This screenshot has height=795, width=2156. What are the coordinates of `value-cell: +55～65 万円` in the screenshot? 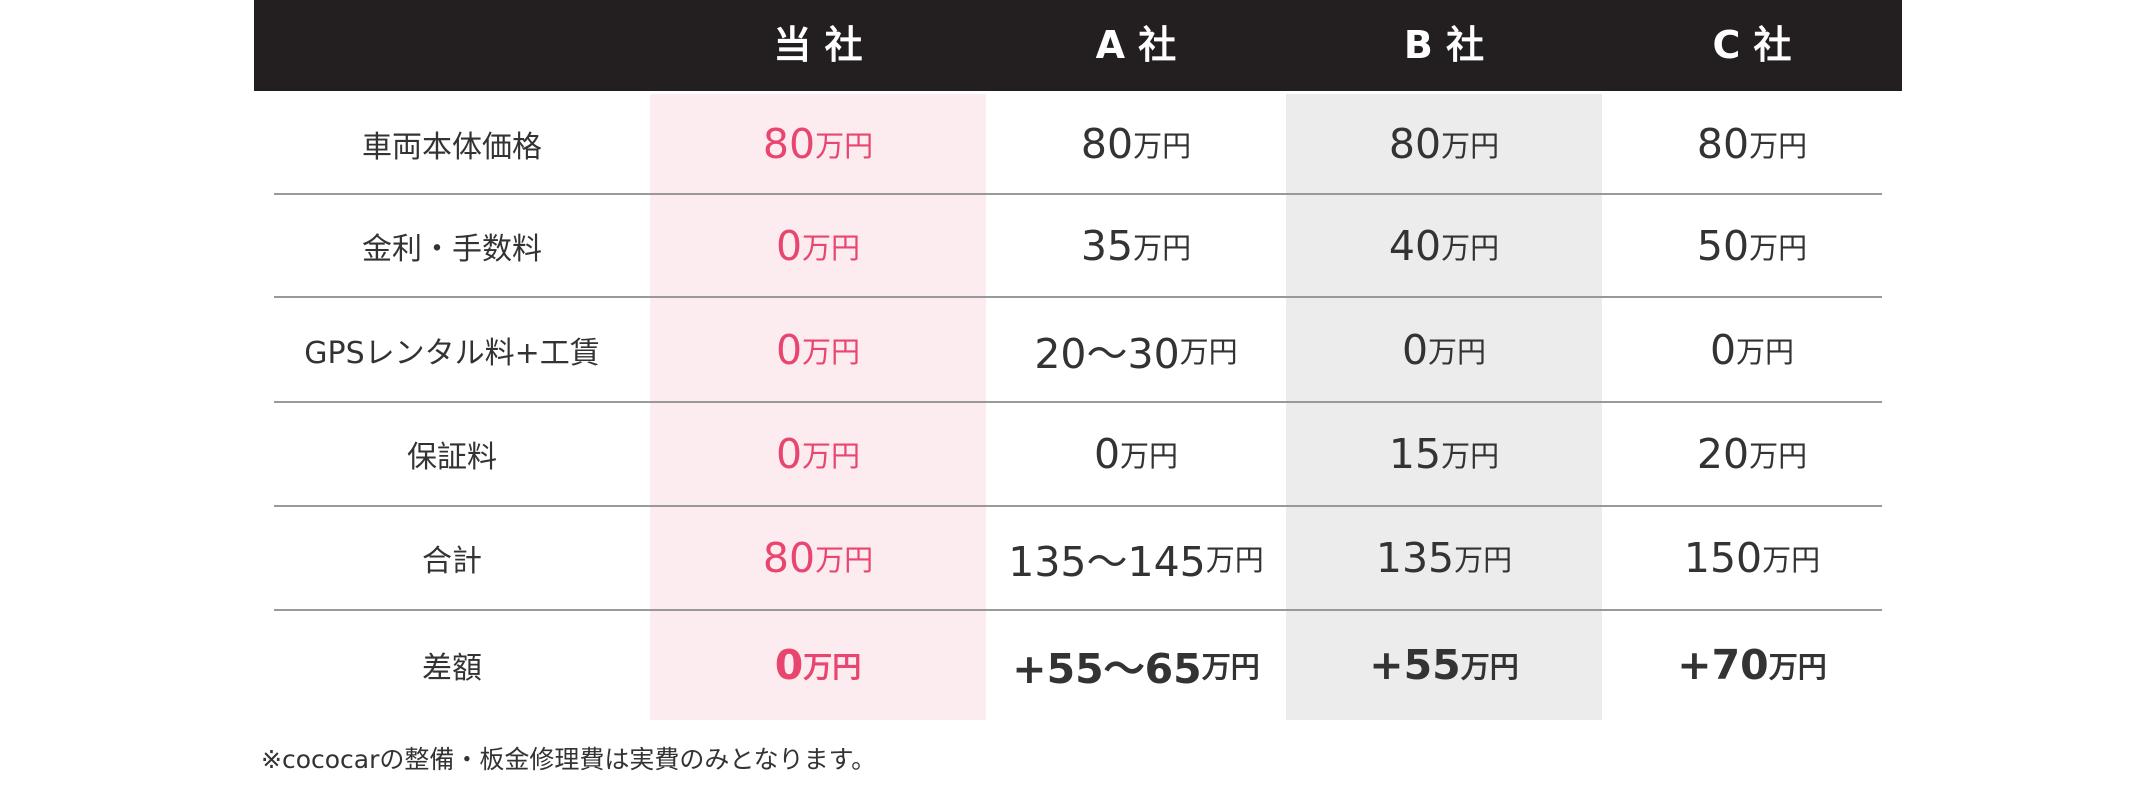 It's located at (1136, 664).